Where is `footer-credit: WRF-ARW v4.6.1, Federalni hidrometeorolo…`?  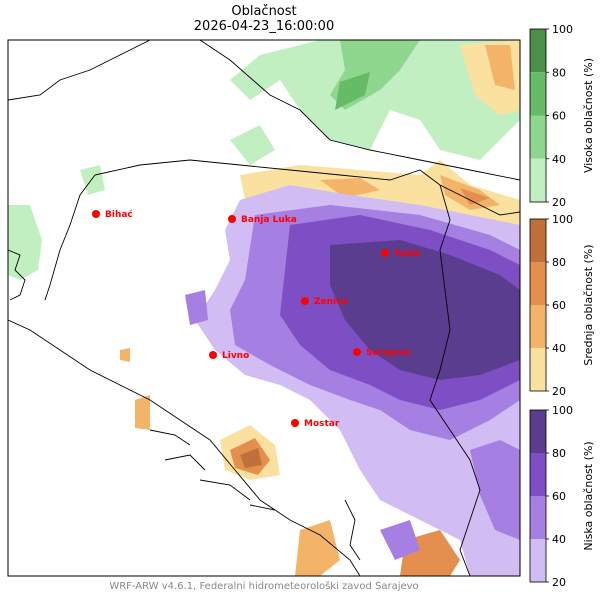 footer-credit: WRF-ARW v4.6.1, Federalni hidrometeorolo… is located at coordinates (264, 586).